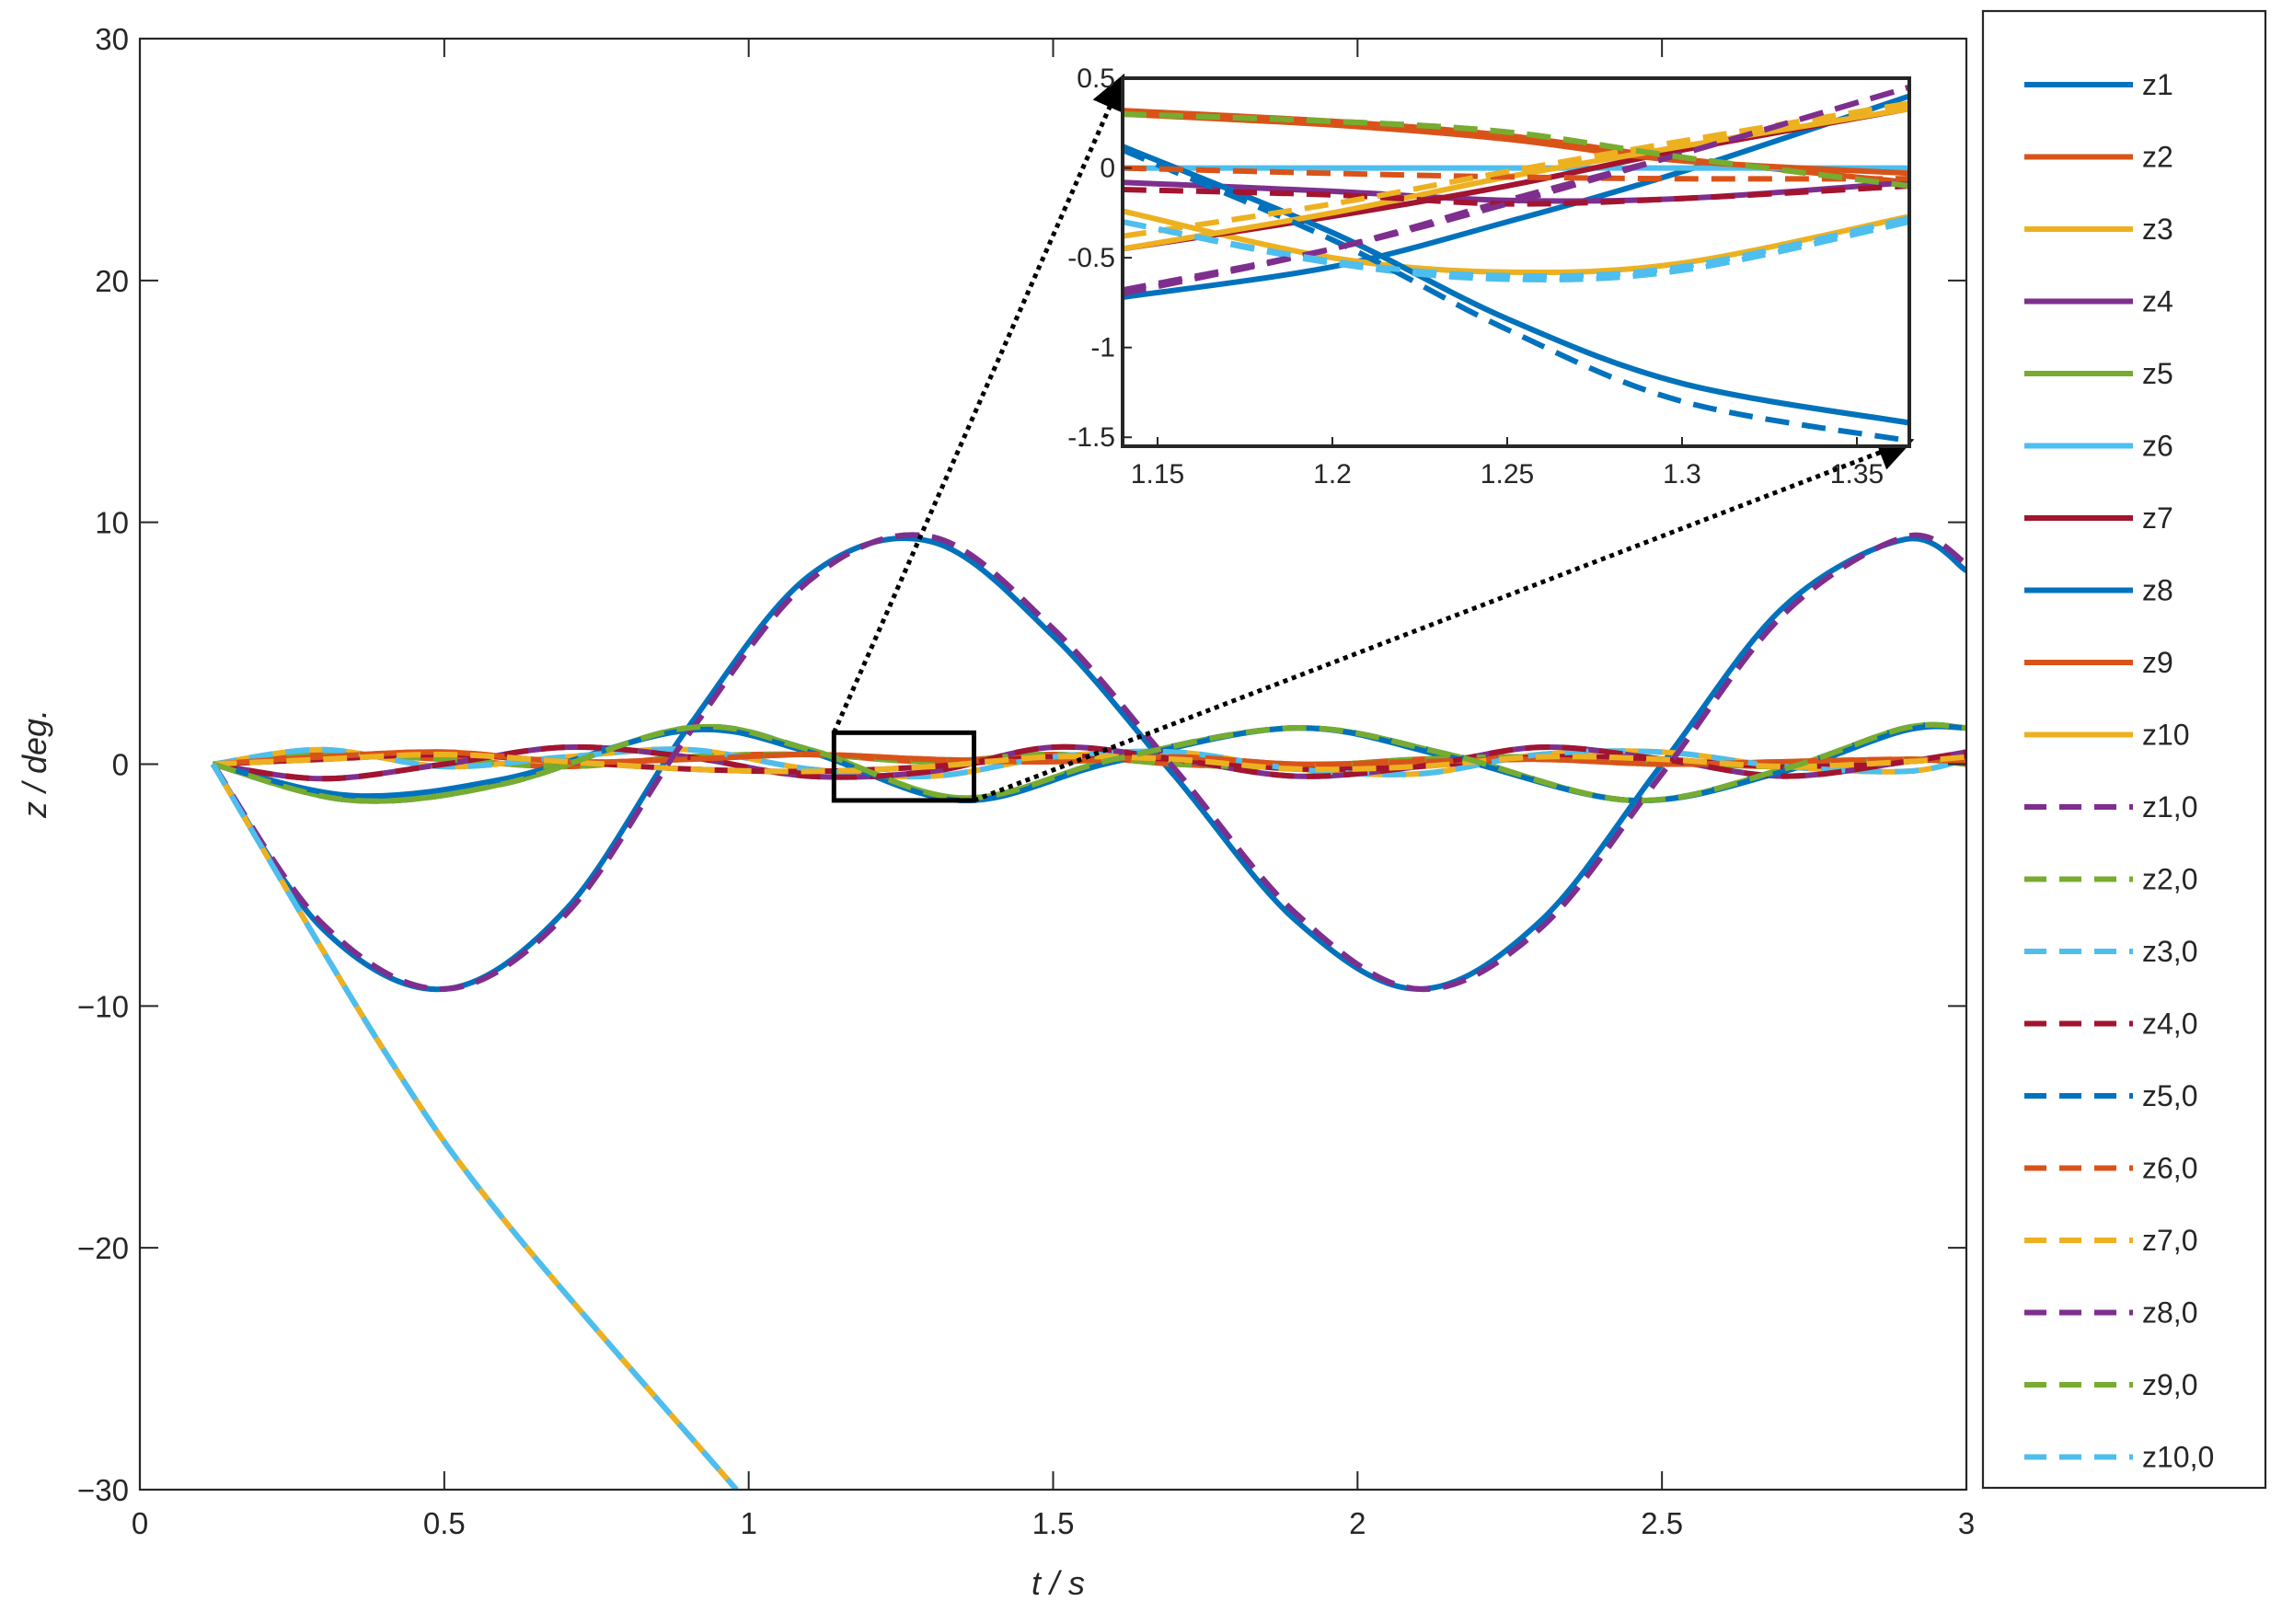  I want to click on inset-x-tick-label: 1.25, so click(1507, 474).